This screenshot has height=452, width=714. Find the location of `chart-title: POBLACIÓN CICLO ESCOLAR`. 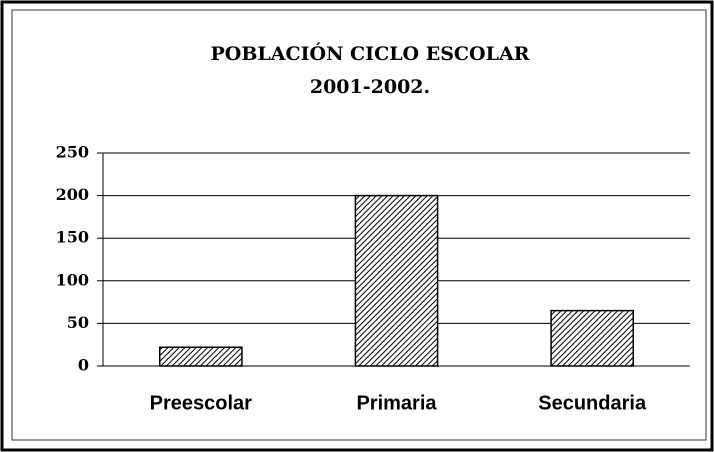

chart-title: POBLACIÓN CICLO ESCOLAR is located at coordinates (370, 53).